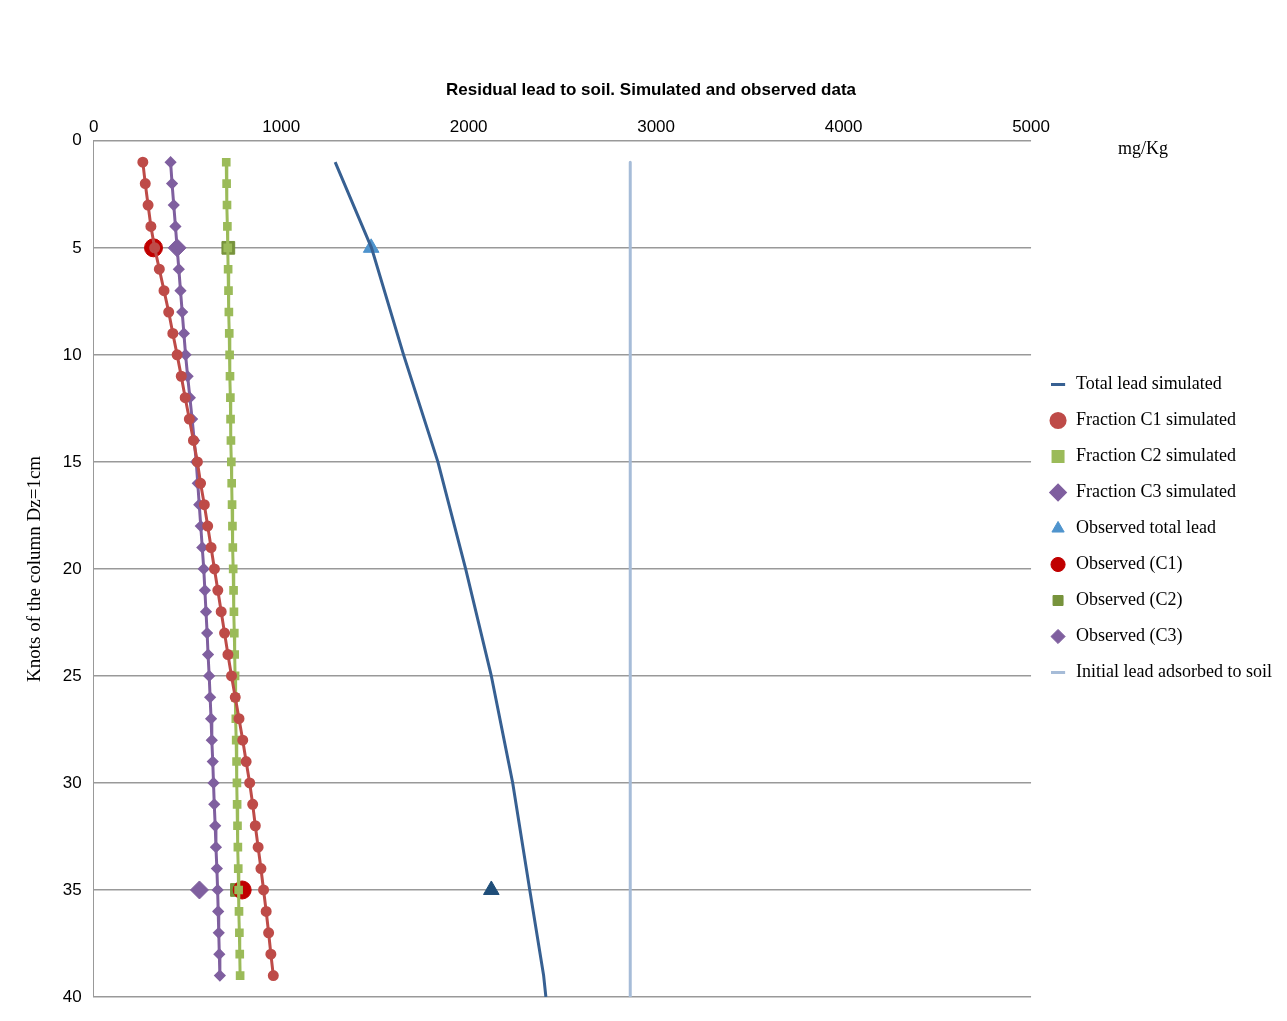 Image resolution: width=1287 pixels, height=1021 pixels. I want to click on legend-label: Fraction C2 simulated, so click(1156, 455).